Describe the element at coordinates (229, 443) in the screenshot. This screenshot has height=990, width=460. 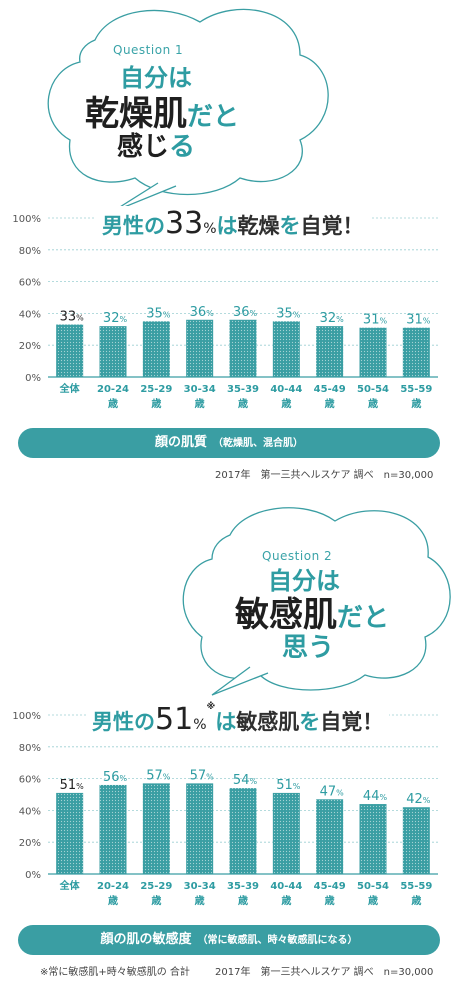
I see `legend-pill-skin-type: 顔の肌質 （乾燥肌、混合肌）` at that location.